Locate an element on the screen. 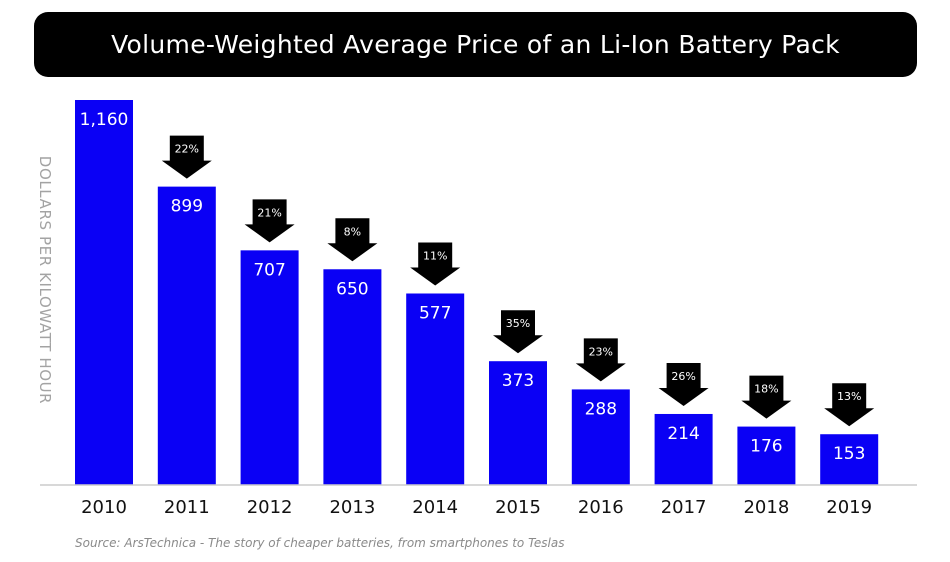  x-tick-label: 2019 is located at coordinates (849, 507).